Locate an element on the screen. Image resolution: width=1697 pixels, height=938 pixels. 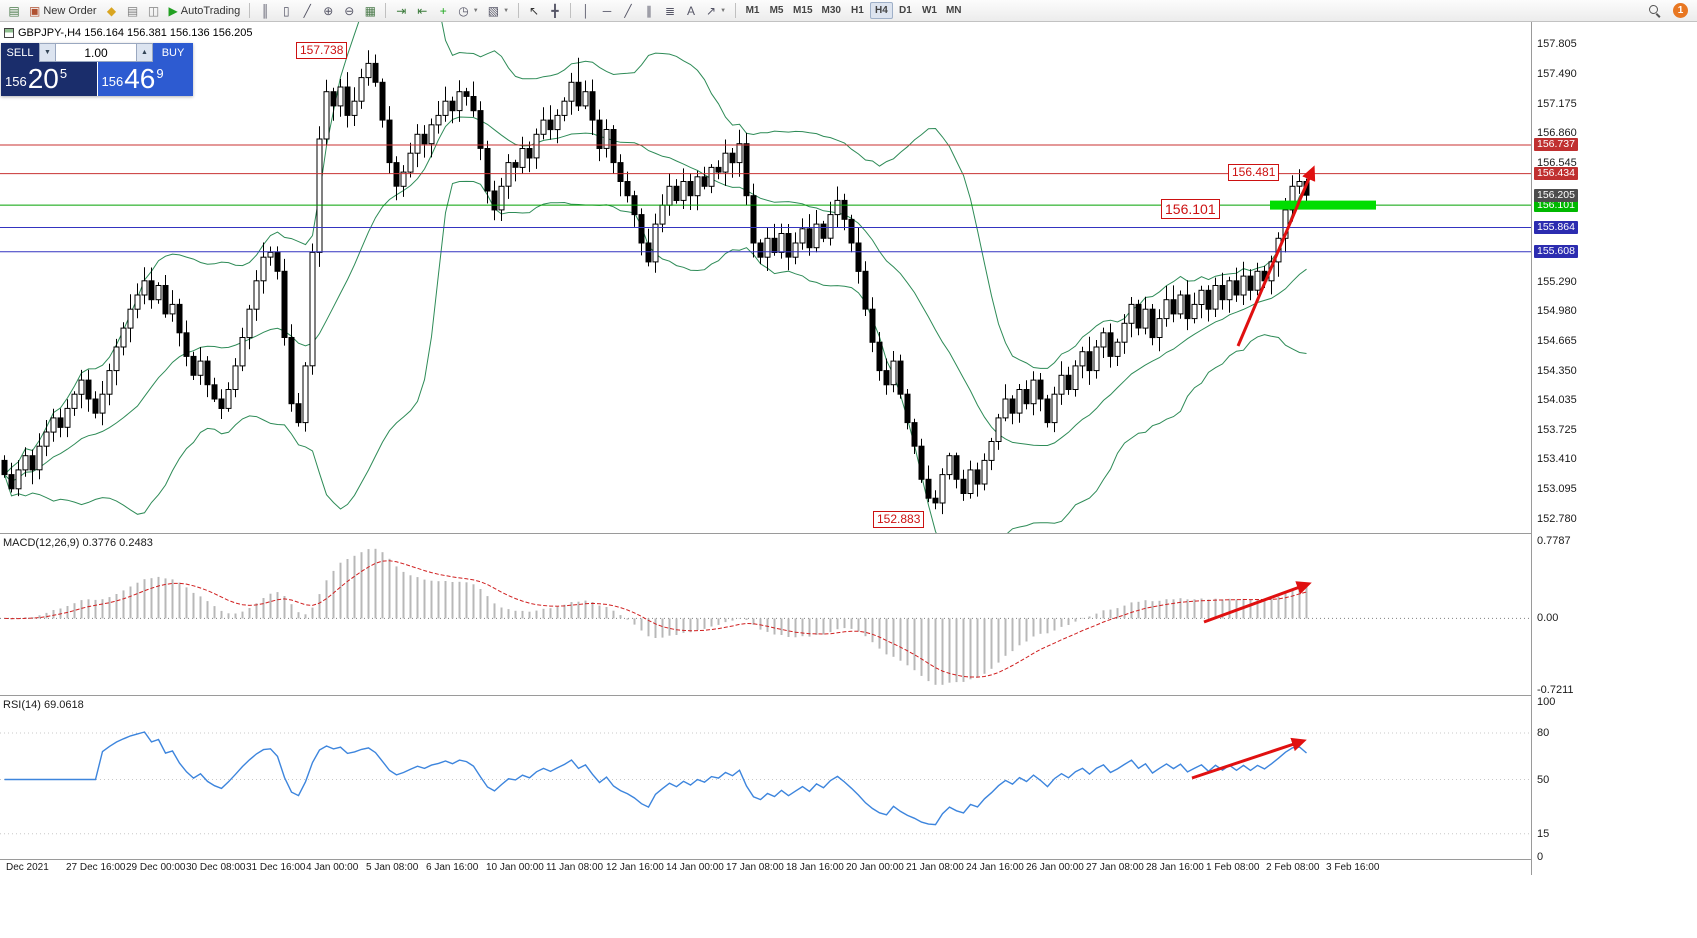
price-callout-156.481: 156.481 is located at coordinates (1254, 172).